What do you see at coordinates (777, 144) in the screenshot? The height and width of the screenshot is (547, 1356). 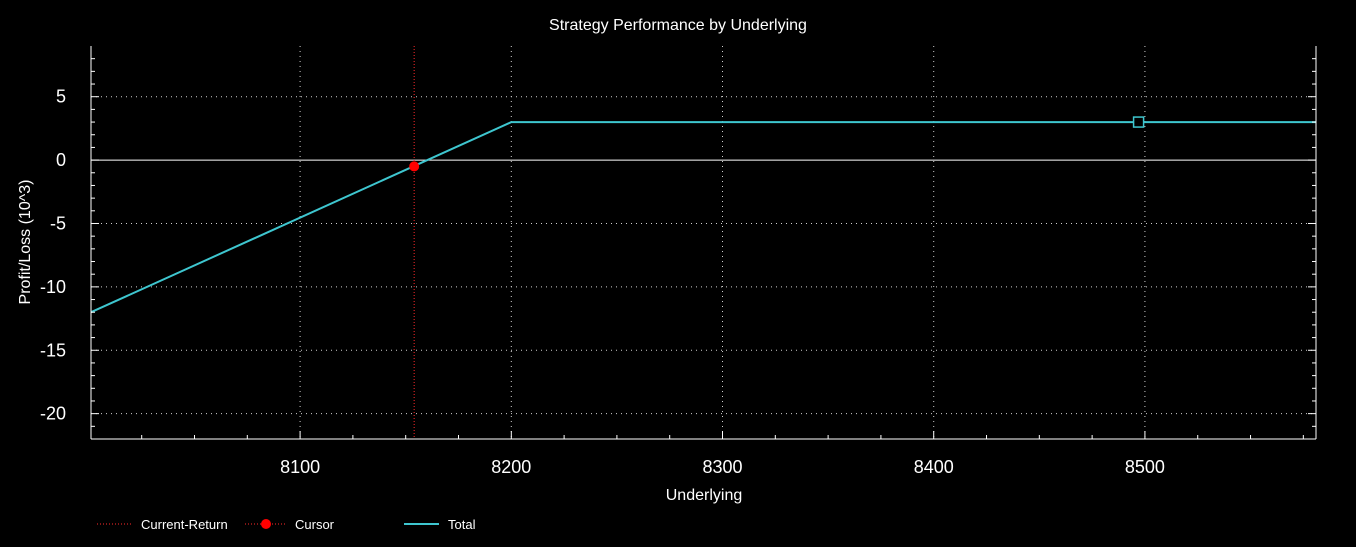 I see `markers` at bounding box center [777, 144].